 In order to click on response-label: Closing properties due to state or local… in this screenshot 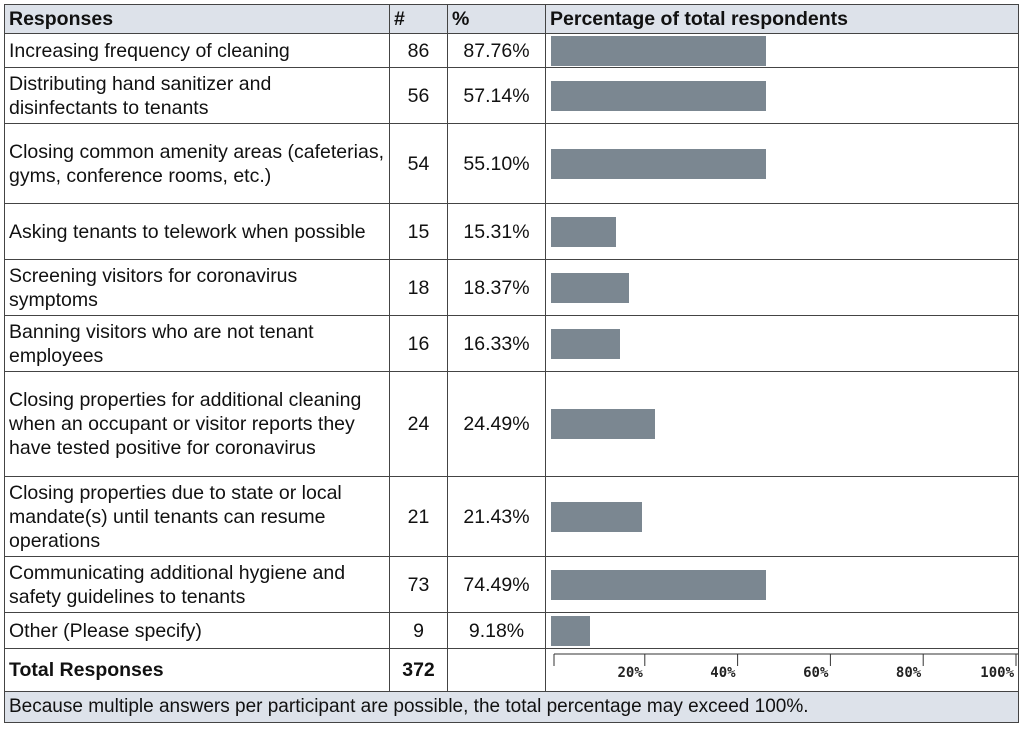, I will do `click(197, 516)`.